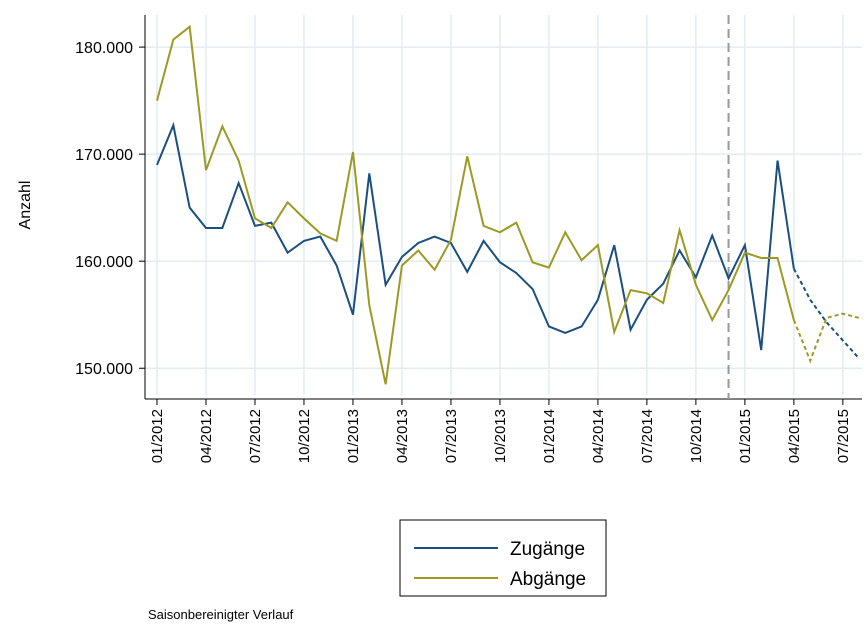 The height and width of the screenshot is (626, 868). What do you see at coordinates (696, 436) in the screenshot?
I see `x-tick-label: 10/2014` at bounding box center [696, 436].